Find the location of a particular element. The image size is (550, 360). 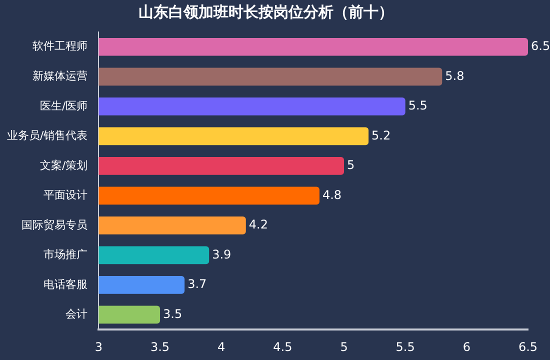

data-label: 5 is located at coordinates (351, 165).